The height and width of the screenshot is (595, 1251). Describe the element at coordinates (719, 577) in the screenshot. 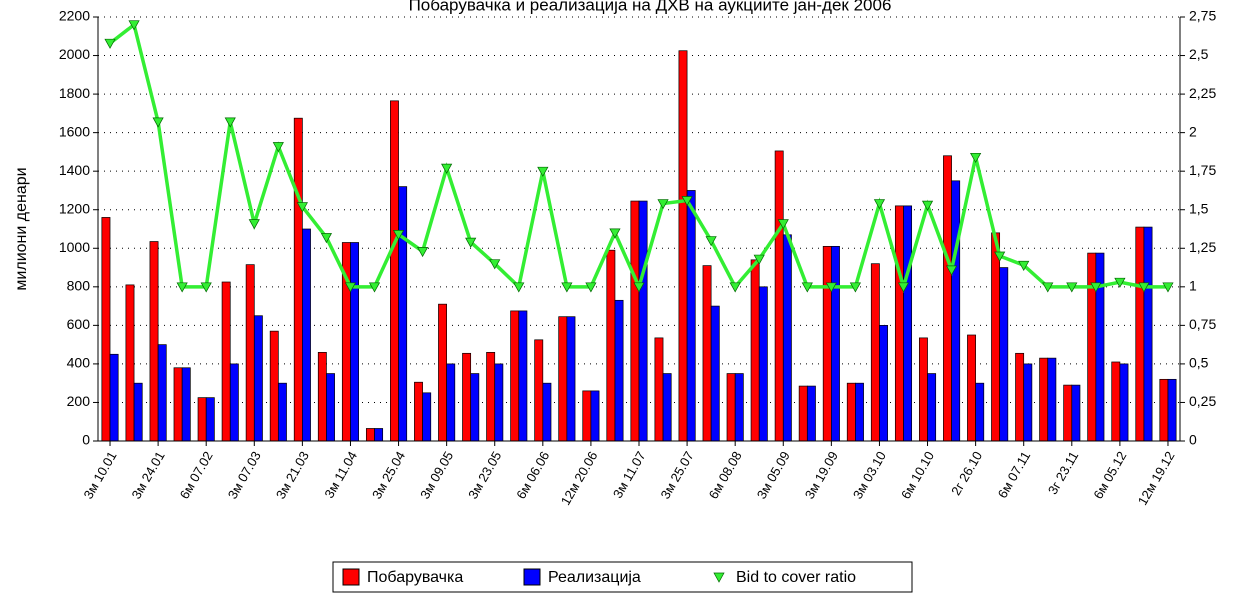

I see `legend-marker` at that location.